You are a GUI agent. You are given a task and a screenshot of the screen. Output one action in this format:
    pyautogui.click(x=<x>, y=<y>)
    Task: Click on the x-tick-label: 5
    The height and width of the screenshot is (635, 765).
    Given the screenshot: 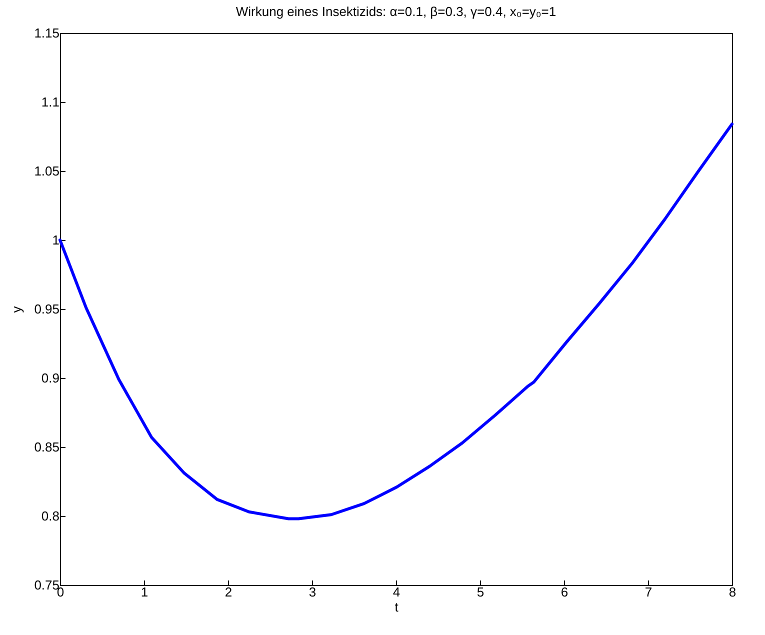 What is the action you would take?
    pyautogui.click(x=480, y=592)
    